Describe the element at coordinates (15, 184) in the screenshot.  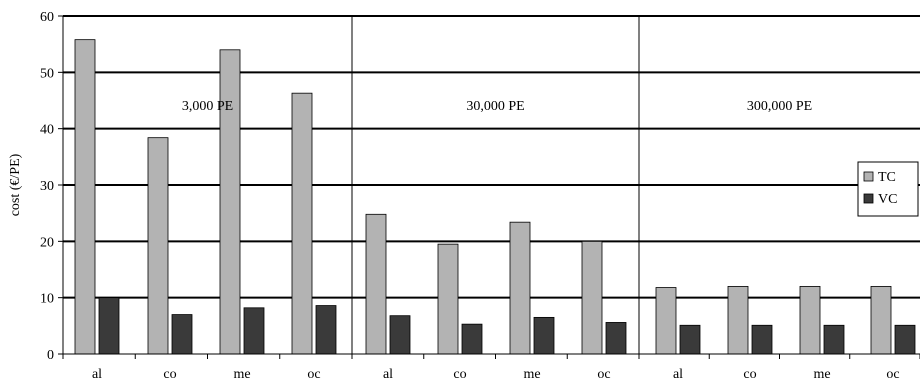
I see `y-axis-label: cost (€/PE)` at that location.